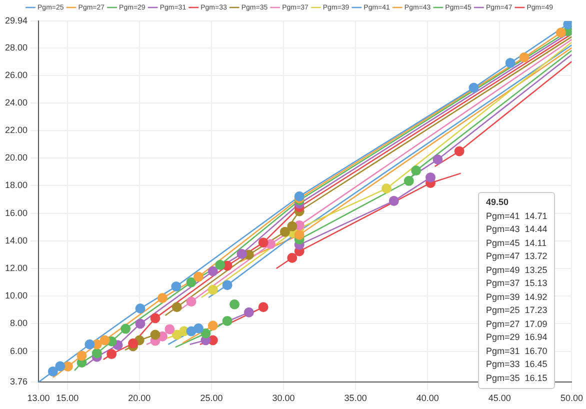 This screenshot has height=409, width=586. I want to click on x-tick-label: 45.00, so click(499, 398).